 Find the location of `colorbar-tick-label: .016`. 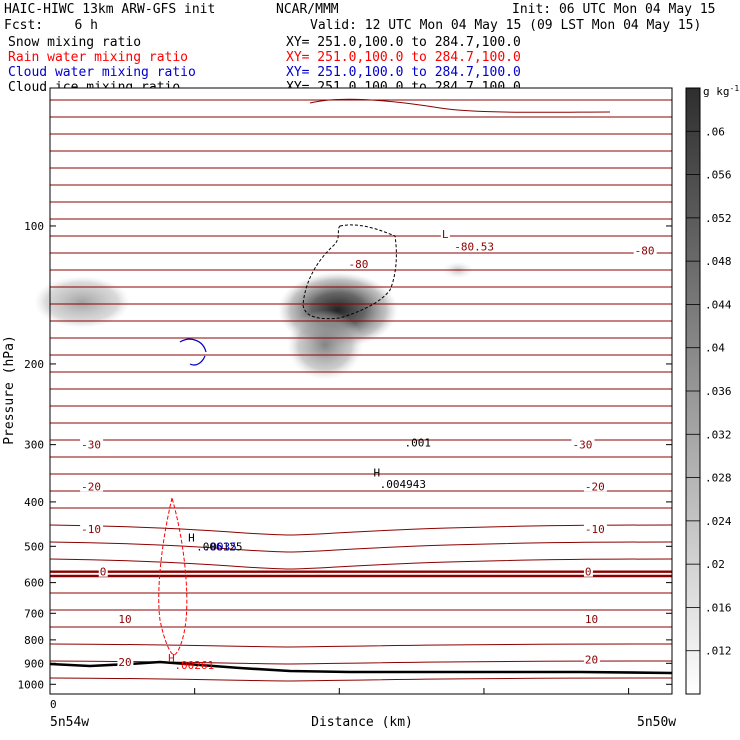

colorbar-tick-label: .016 is located at coordinates (718, 607).